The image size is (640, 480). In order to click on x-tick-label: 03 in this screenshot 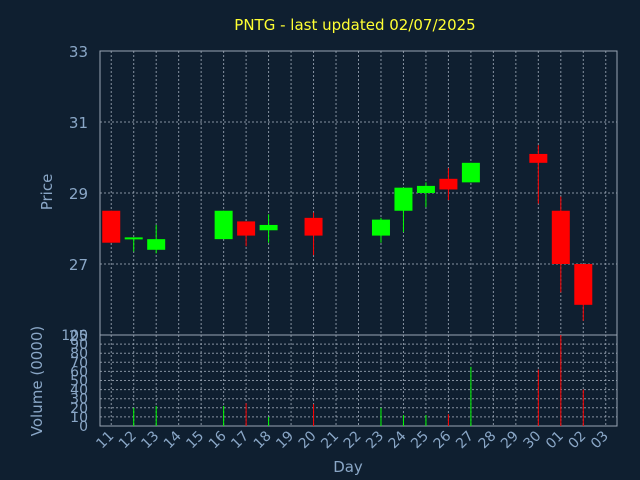, I will do `click(600, 440)`.